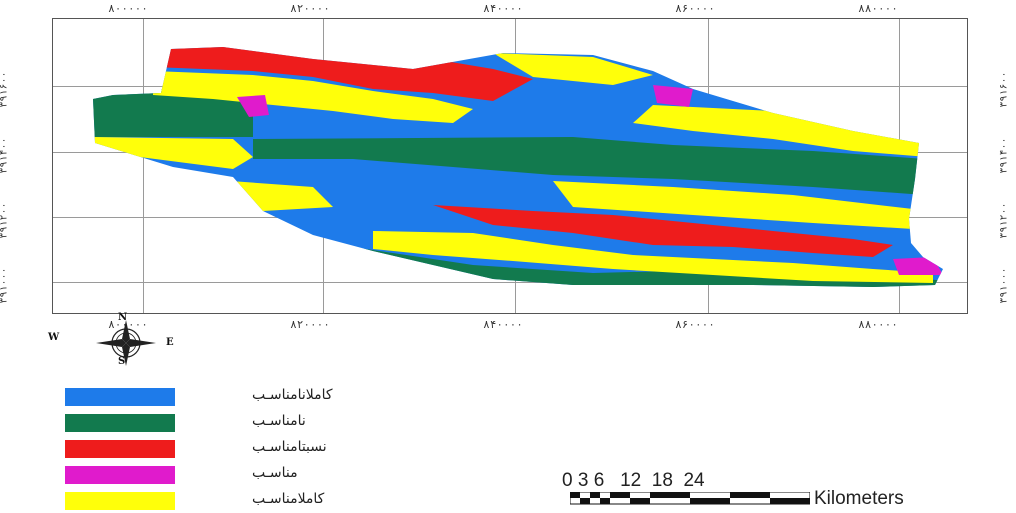 Image resolution: width=1016 pixels, height=513 pixels. What do you see at coordinates (242, 501) in the screenshot?
I see `legend-item: کاملامناسـب` at bounding box center [242, 501].